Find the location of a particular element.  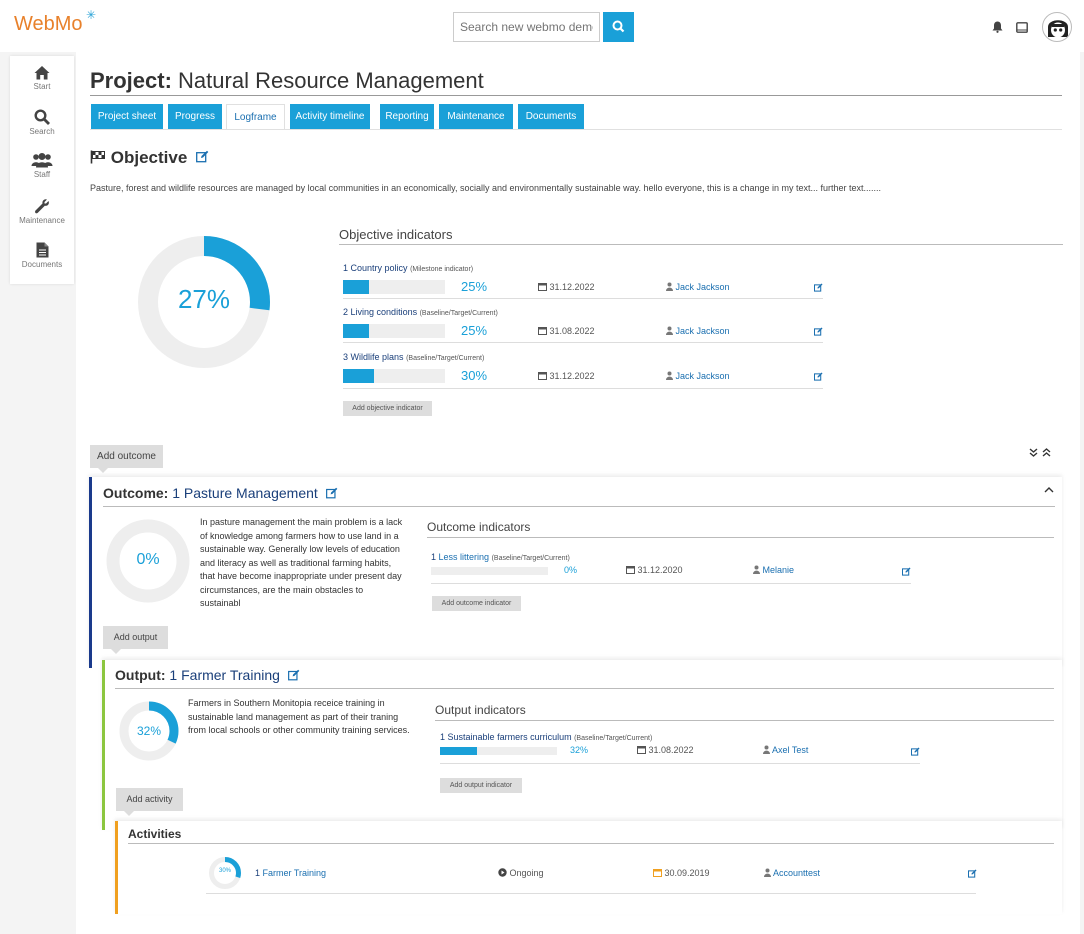

indicator-number: 3 is located at coordinates (346, 357).